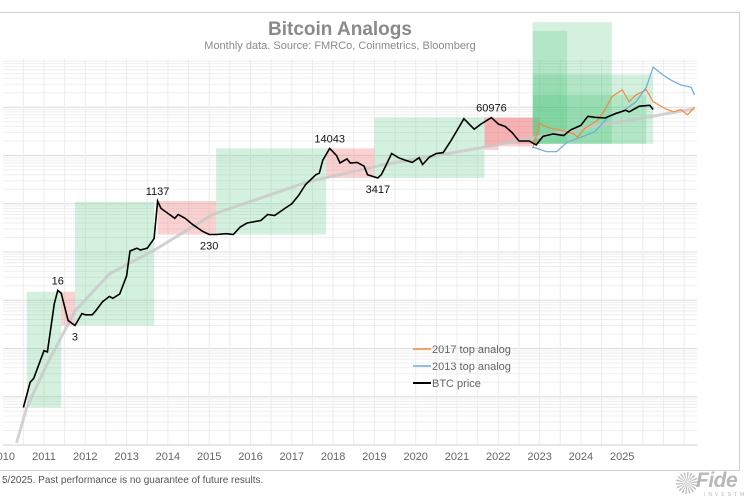 The image size is (750, 500). I want to click on annotation-label: 3, so click(75, 337).